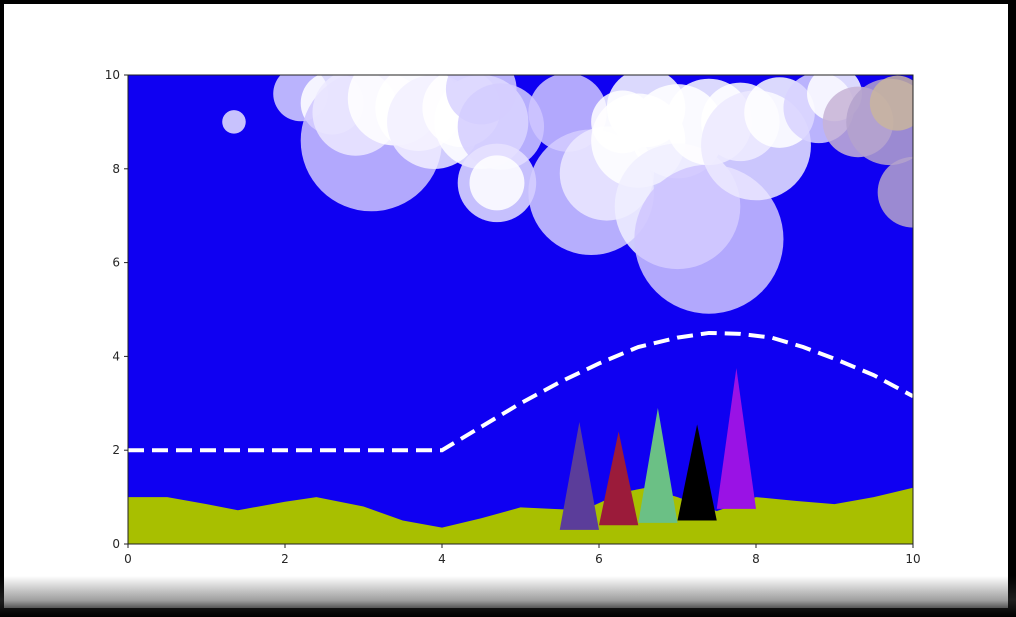 Image resolution: width=1016 pixels, height=617 pixels. What do you see at coordinates (522, 555) in the screenshot?
I see `x-axis: 0 2 4 6 8 10` at bounding box center [522, 555].